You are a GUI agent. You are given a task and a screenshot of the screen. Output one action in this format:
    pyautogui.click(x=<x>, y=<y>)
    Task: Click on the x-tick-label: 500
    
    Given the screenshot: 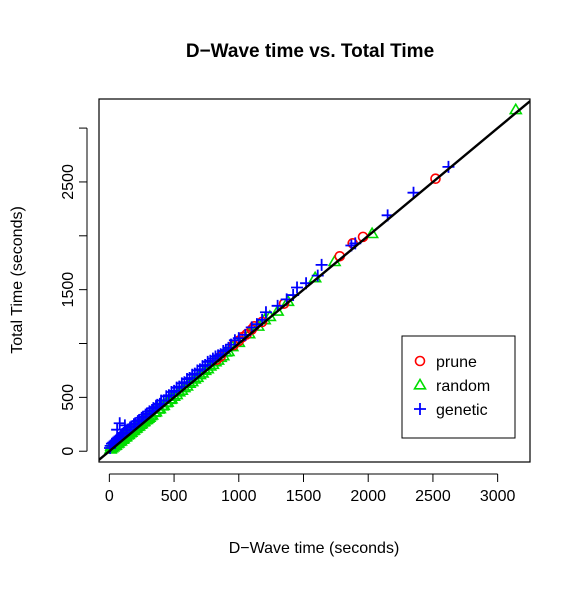 What is the action you would take?
    pyautogui.click(x=174, y=496)
    